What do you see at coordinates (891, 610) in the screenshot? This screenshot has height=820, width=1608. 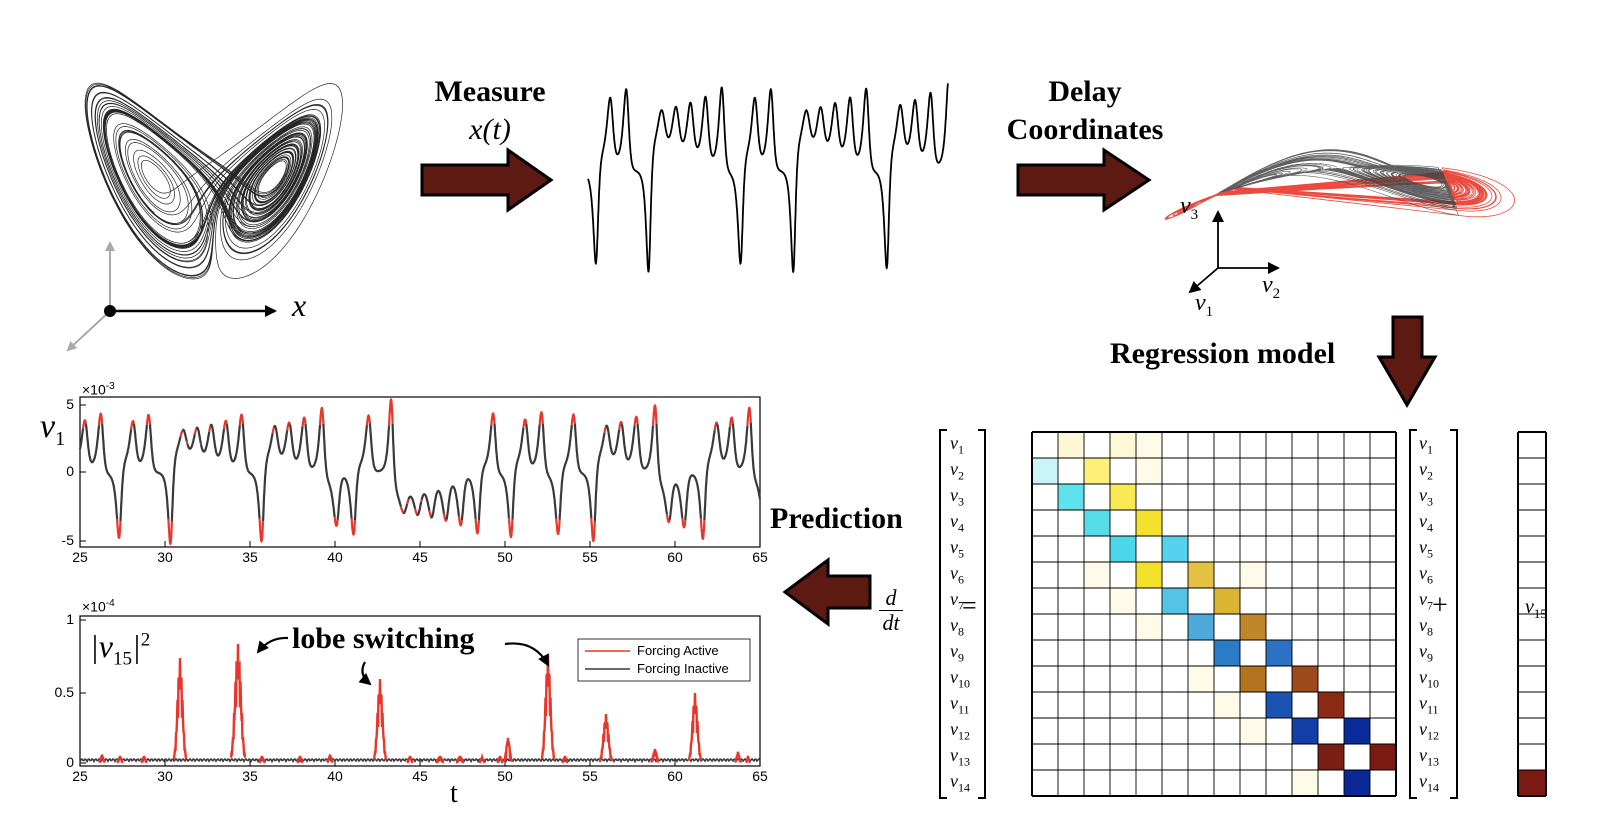 I see `derivative-operator: d dt` at bounding box center [891, 610].